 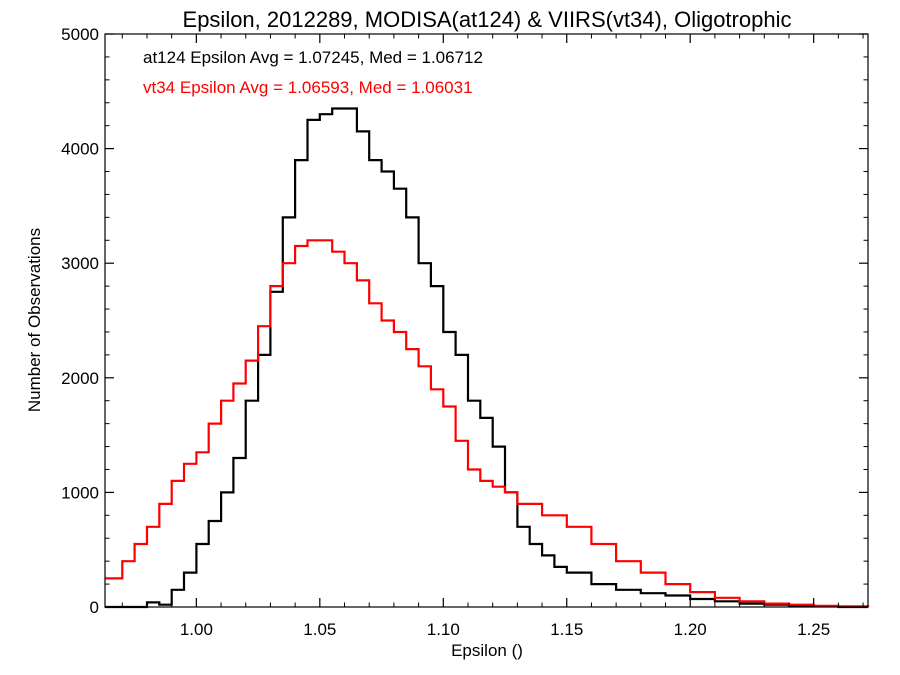 What do you see at coordinates (80, 149) in the screenshot?
I see `y-tick-label: 4000` at bounding box center [80, 149].